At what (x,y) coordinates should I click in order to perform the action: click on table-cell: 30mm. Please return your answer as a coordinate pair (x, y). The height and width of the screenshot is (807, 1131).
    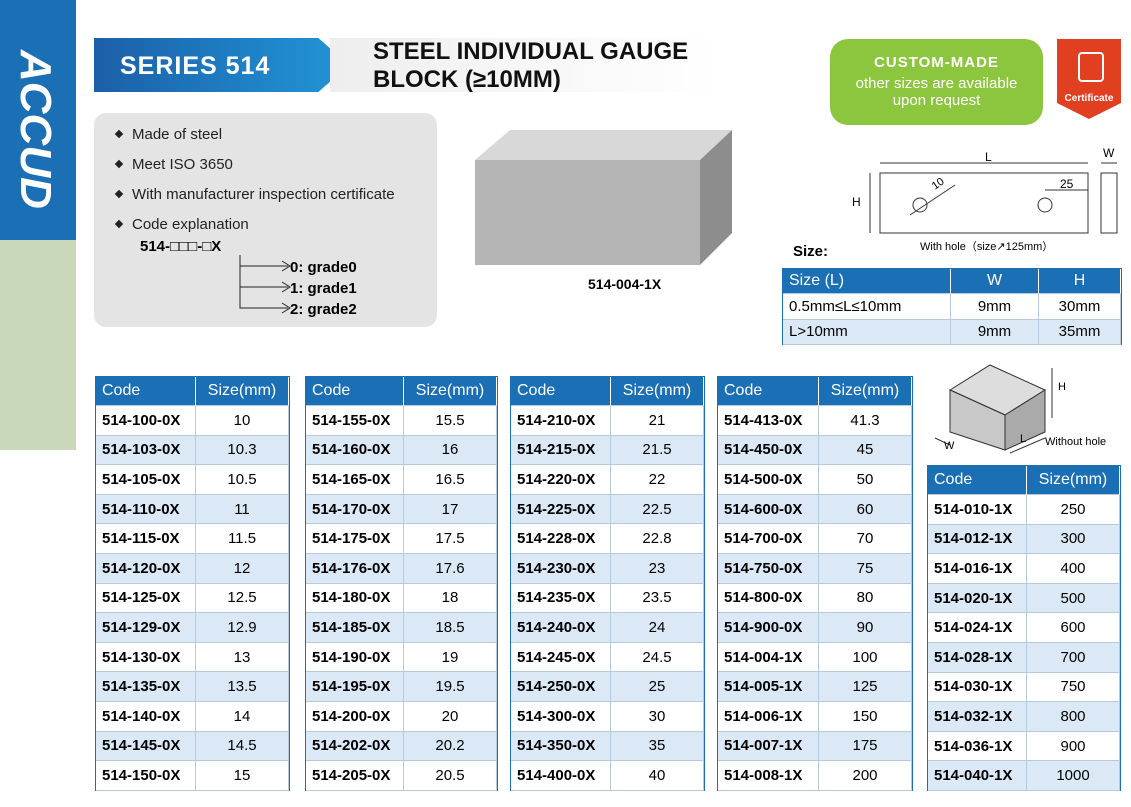
    Looking at the image, I should click on (1080, 307).